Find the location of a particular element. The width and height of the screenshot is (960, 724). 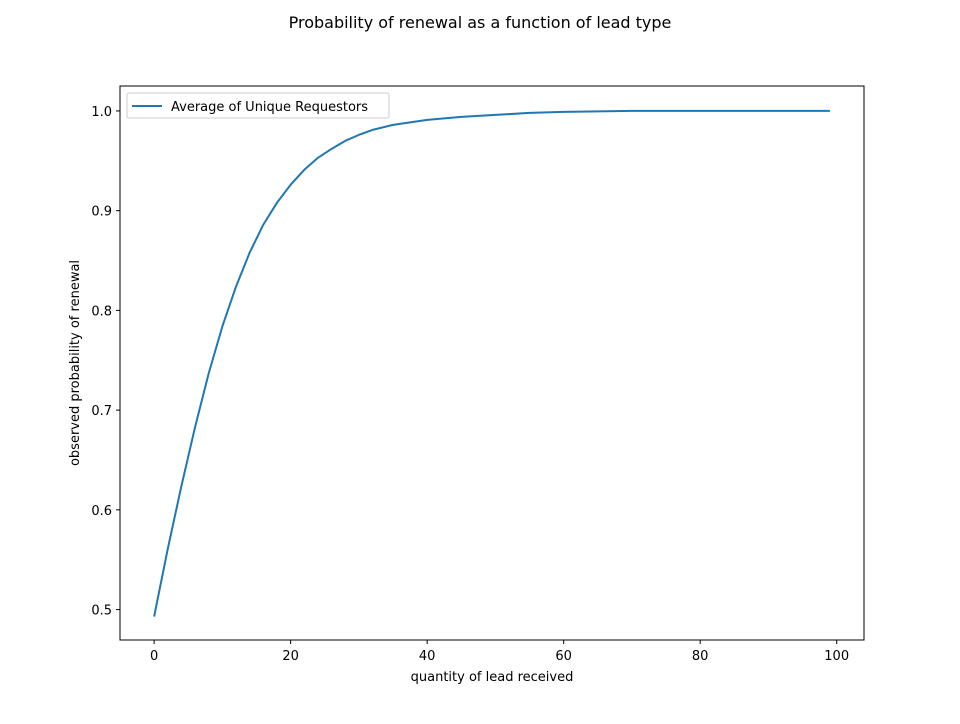

legend: Average of Unique Requestors is located at coordinates (258, 105).